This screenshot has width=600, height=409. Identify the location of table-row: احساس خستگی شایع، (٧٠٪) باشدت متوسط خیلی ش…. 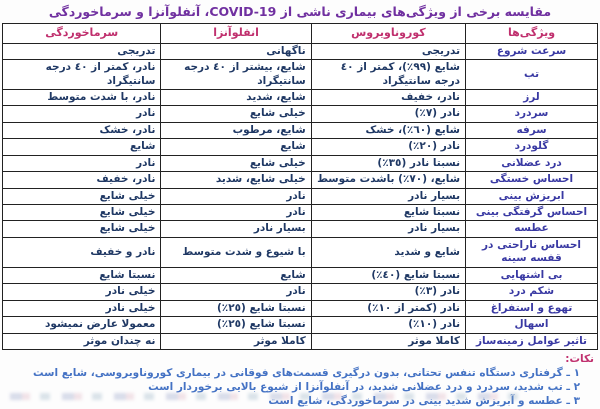
(299, 180).